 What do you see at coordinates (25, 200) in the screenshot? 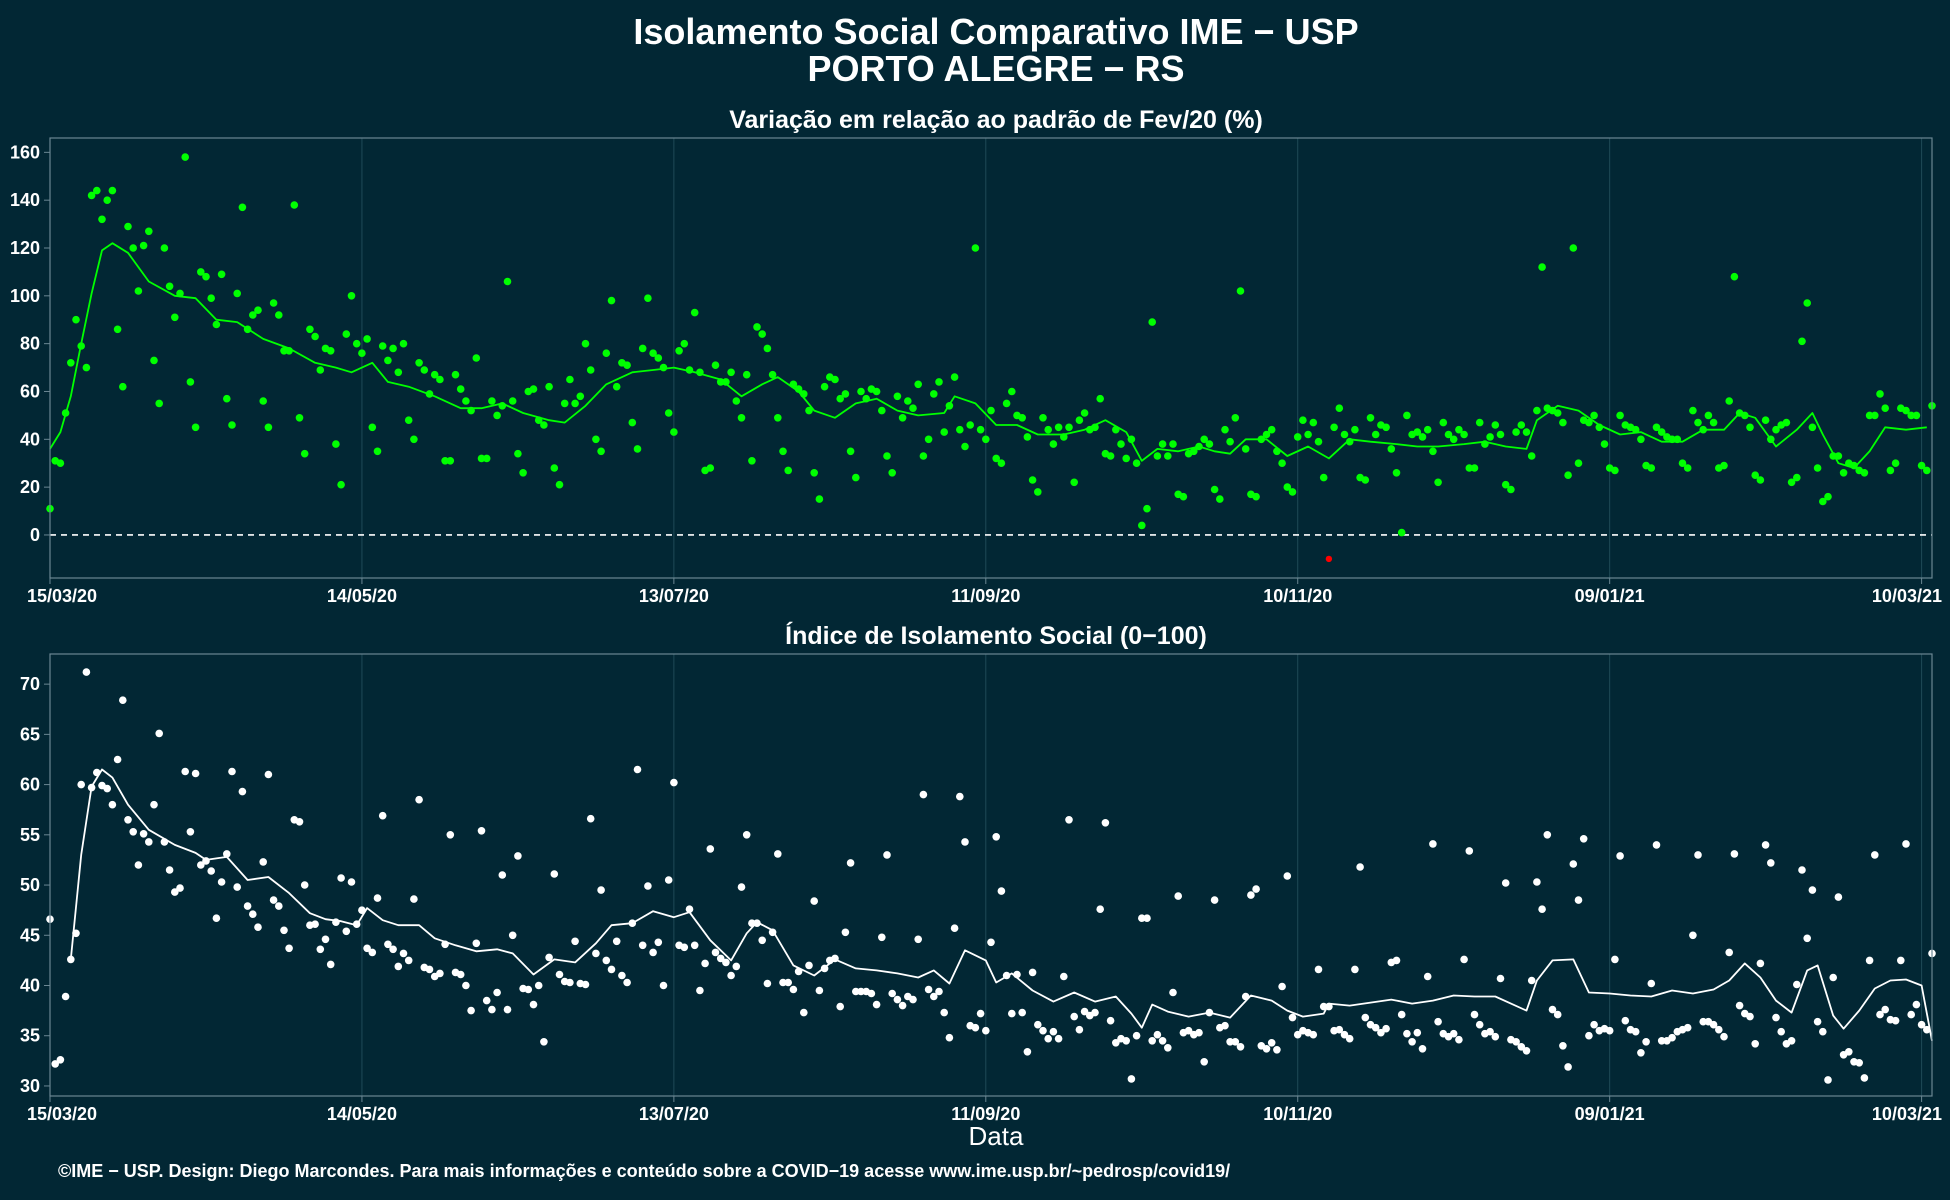
I see `y-tick-label: 140` at bounding box center [25, 200].